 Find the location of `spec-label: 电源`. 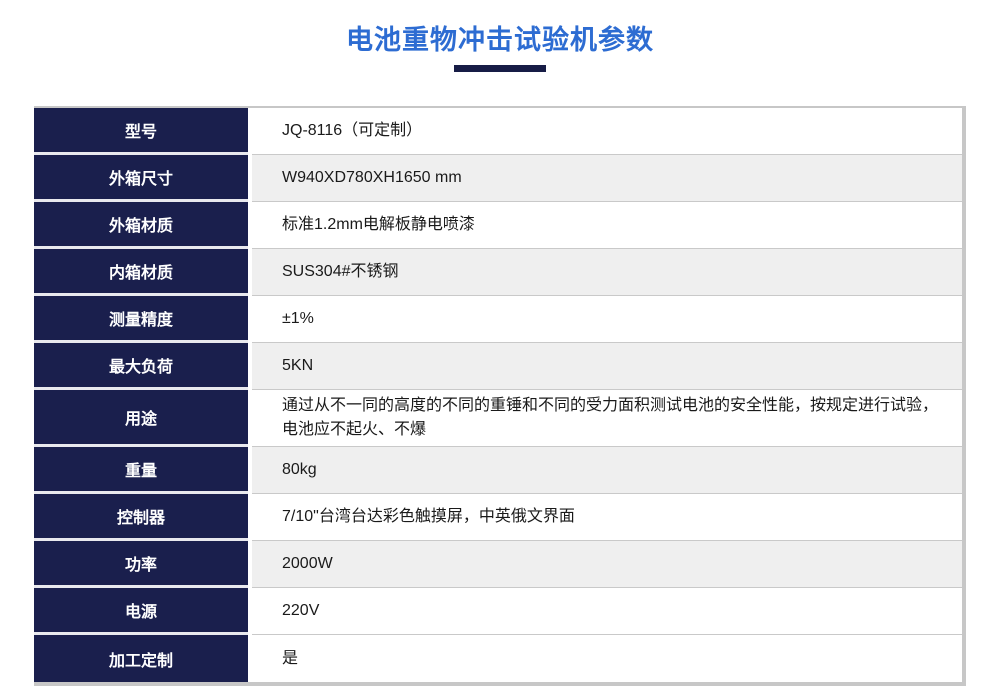

spec-label: 电源 is located at coordinates (141, 611).